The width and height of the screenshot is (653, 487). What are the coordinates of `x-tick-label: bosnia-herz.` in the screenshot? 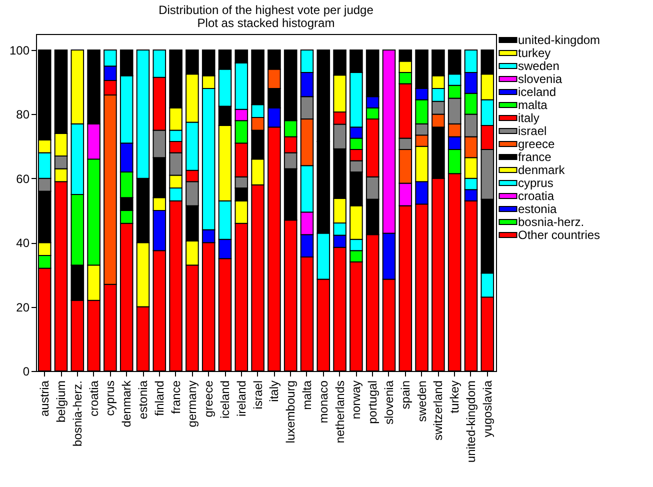 It's located at (77, 413).